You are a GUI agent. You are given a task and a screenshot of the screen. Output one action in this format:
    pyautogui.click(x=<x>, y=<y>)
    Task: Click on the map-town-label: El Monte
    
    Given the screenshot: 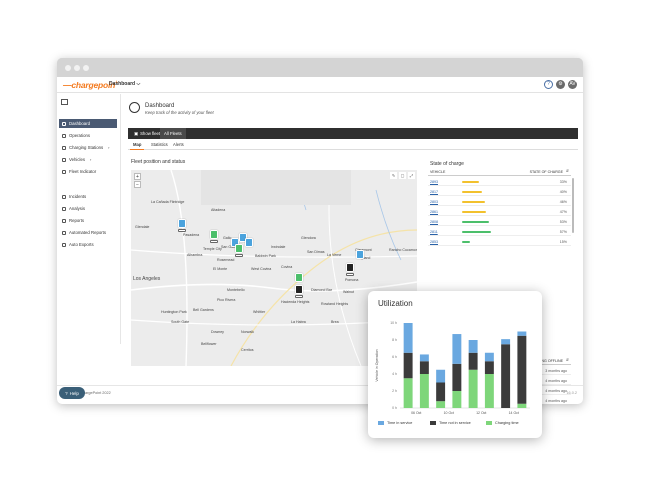 What is the action you would take?
    pyautogui.click(x=220, y=269)
    